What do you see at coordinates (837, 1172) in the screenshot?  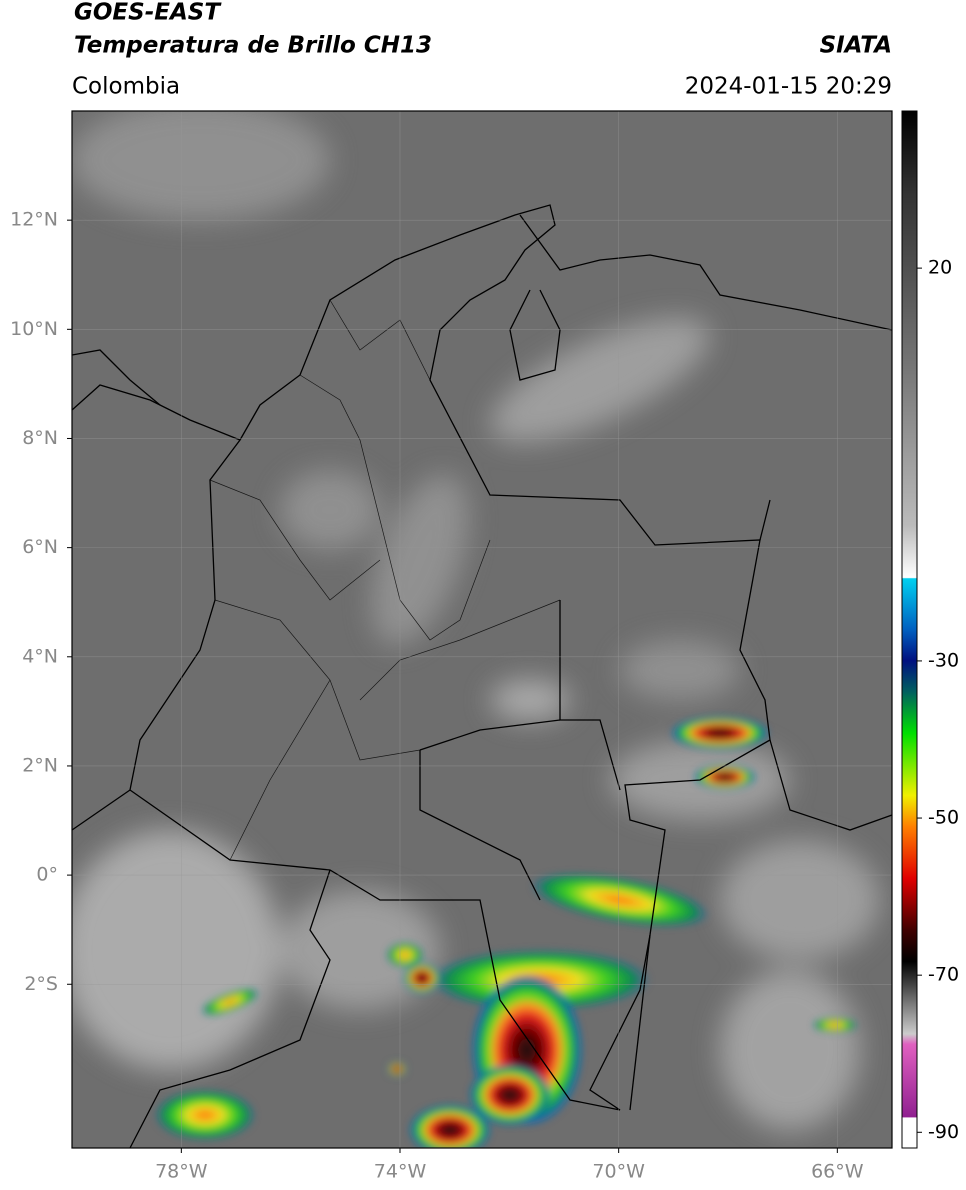 I see `lon-tick-label: 66°W` at bounding box center [837, 1172].